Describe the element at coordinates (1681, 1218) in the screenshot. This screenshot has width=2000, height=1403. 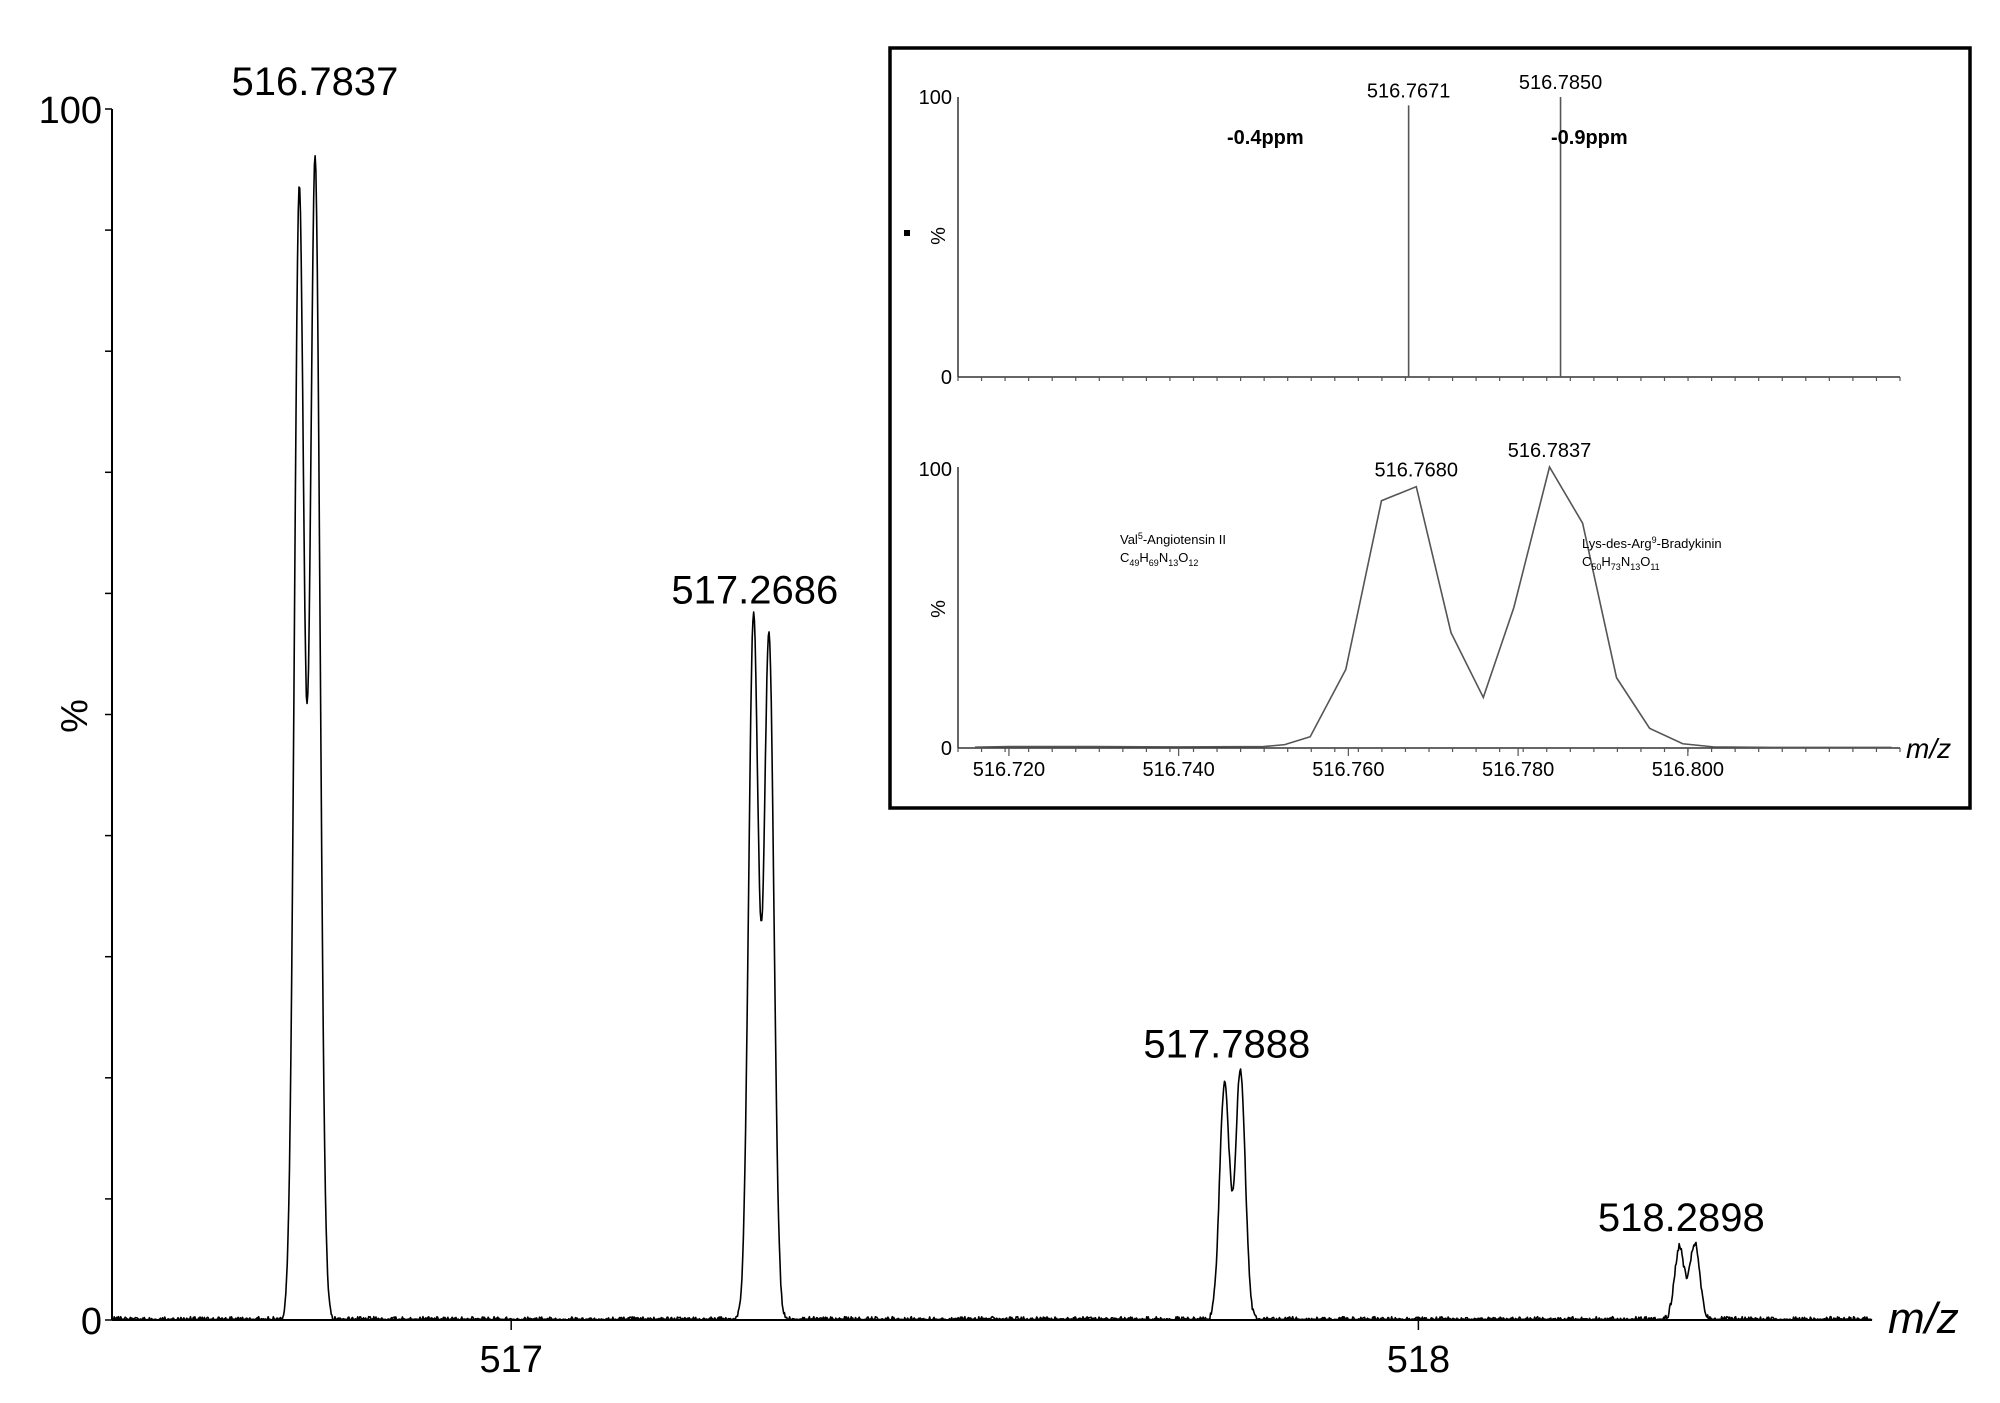
I see `main-peak-label-518-2898: 518.2898` at that location.